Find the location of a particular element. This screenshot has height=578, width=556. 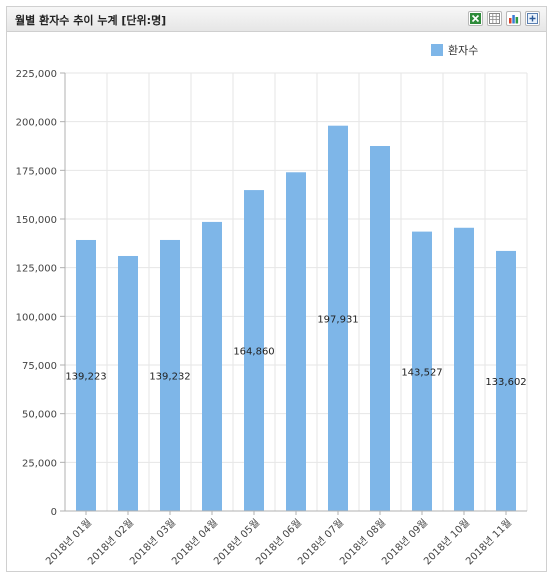

legend-label: 환자수 is located at coordinates (463, 50).